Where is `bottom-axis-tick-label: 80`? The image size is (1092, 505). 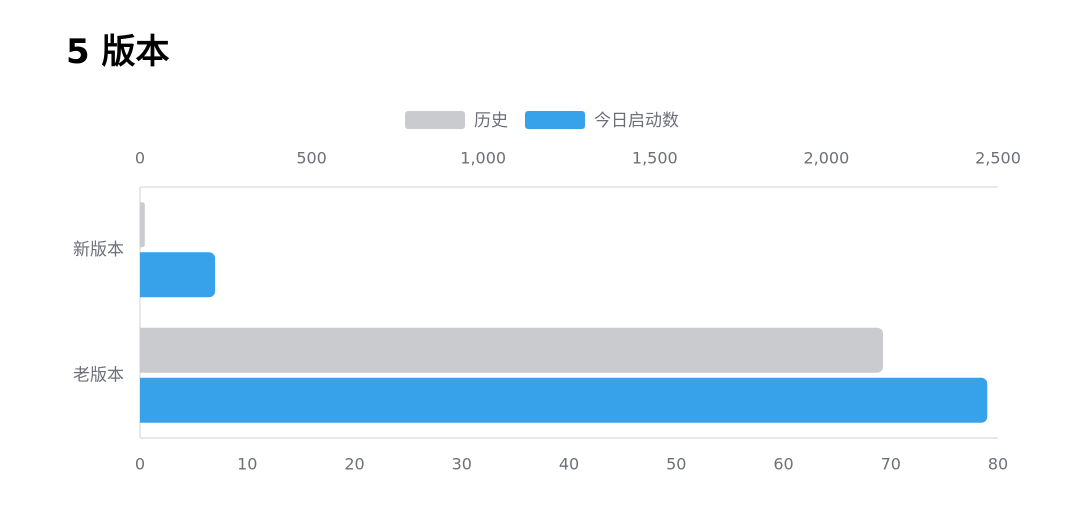
bottom-axis-tick-label: 80 is located at coordinates (998, 464).